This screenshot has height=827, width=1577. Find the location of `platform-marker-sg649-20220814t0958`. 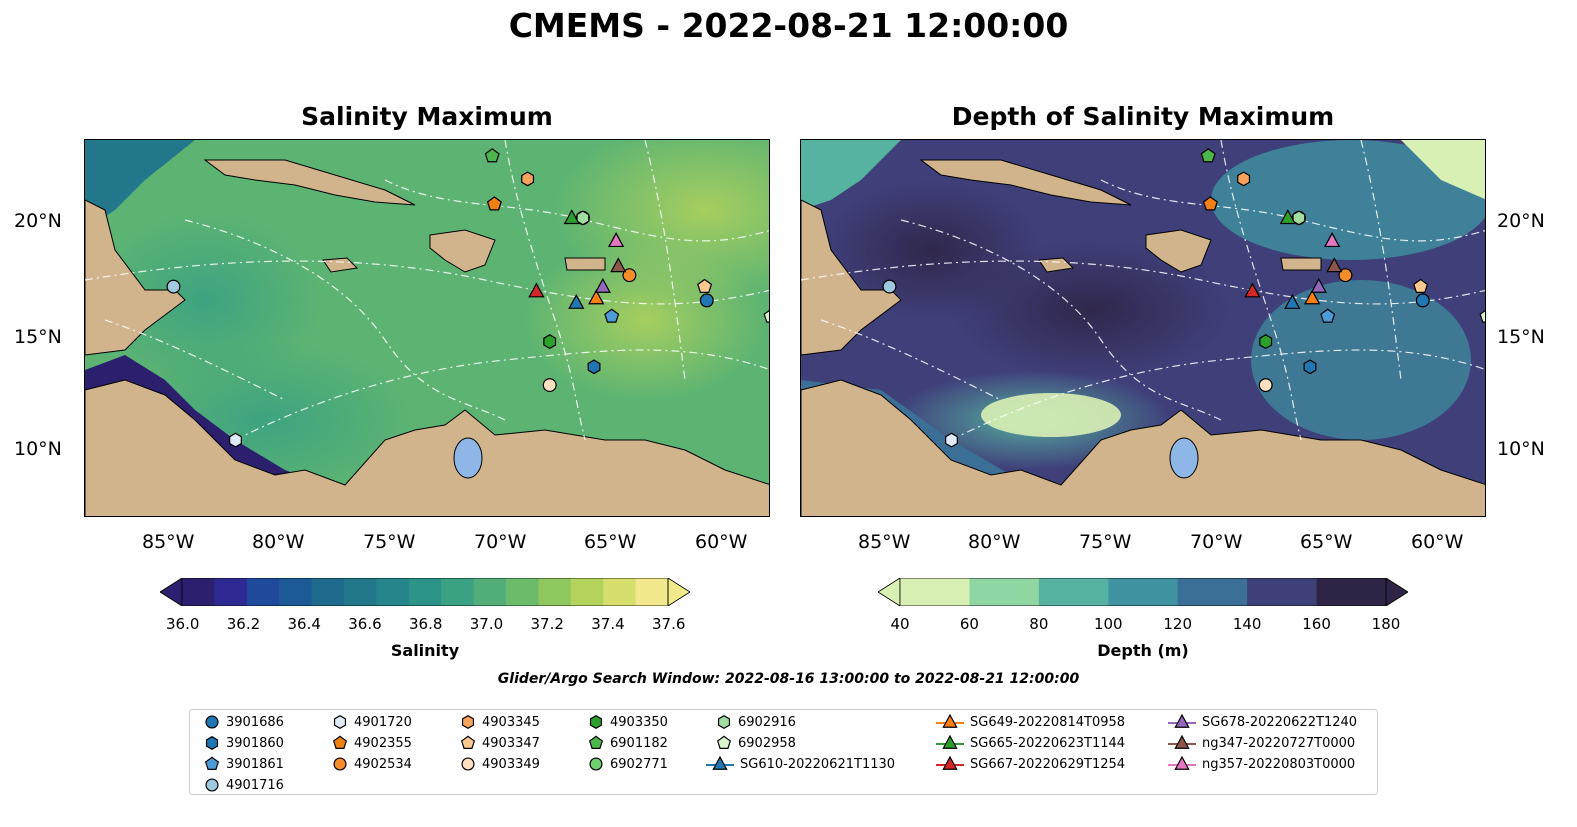

platform-marker-sg649-20220814t0958 is located at coordinates (1312, 297).